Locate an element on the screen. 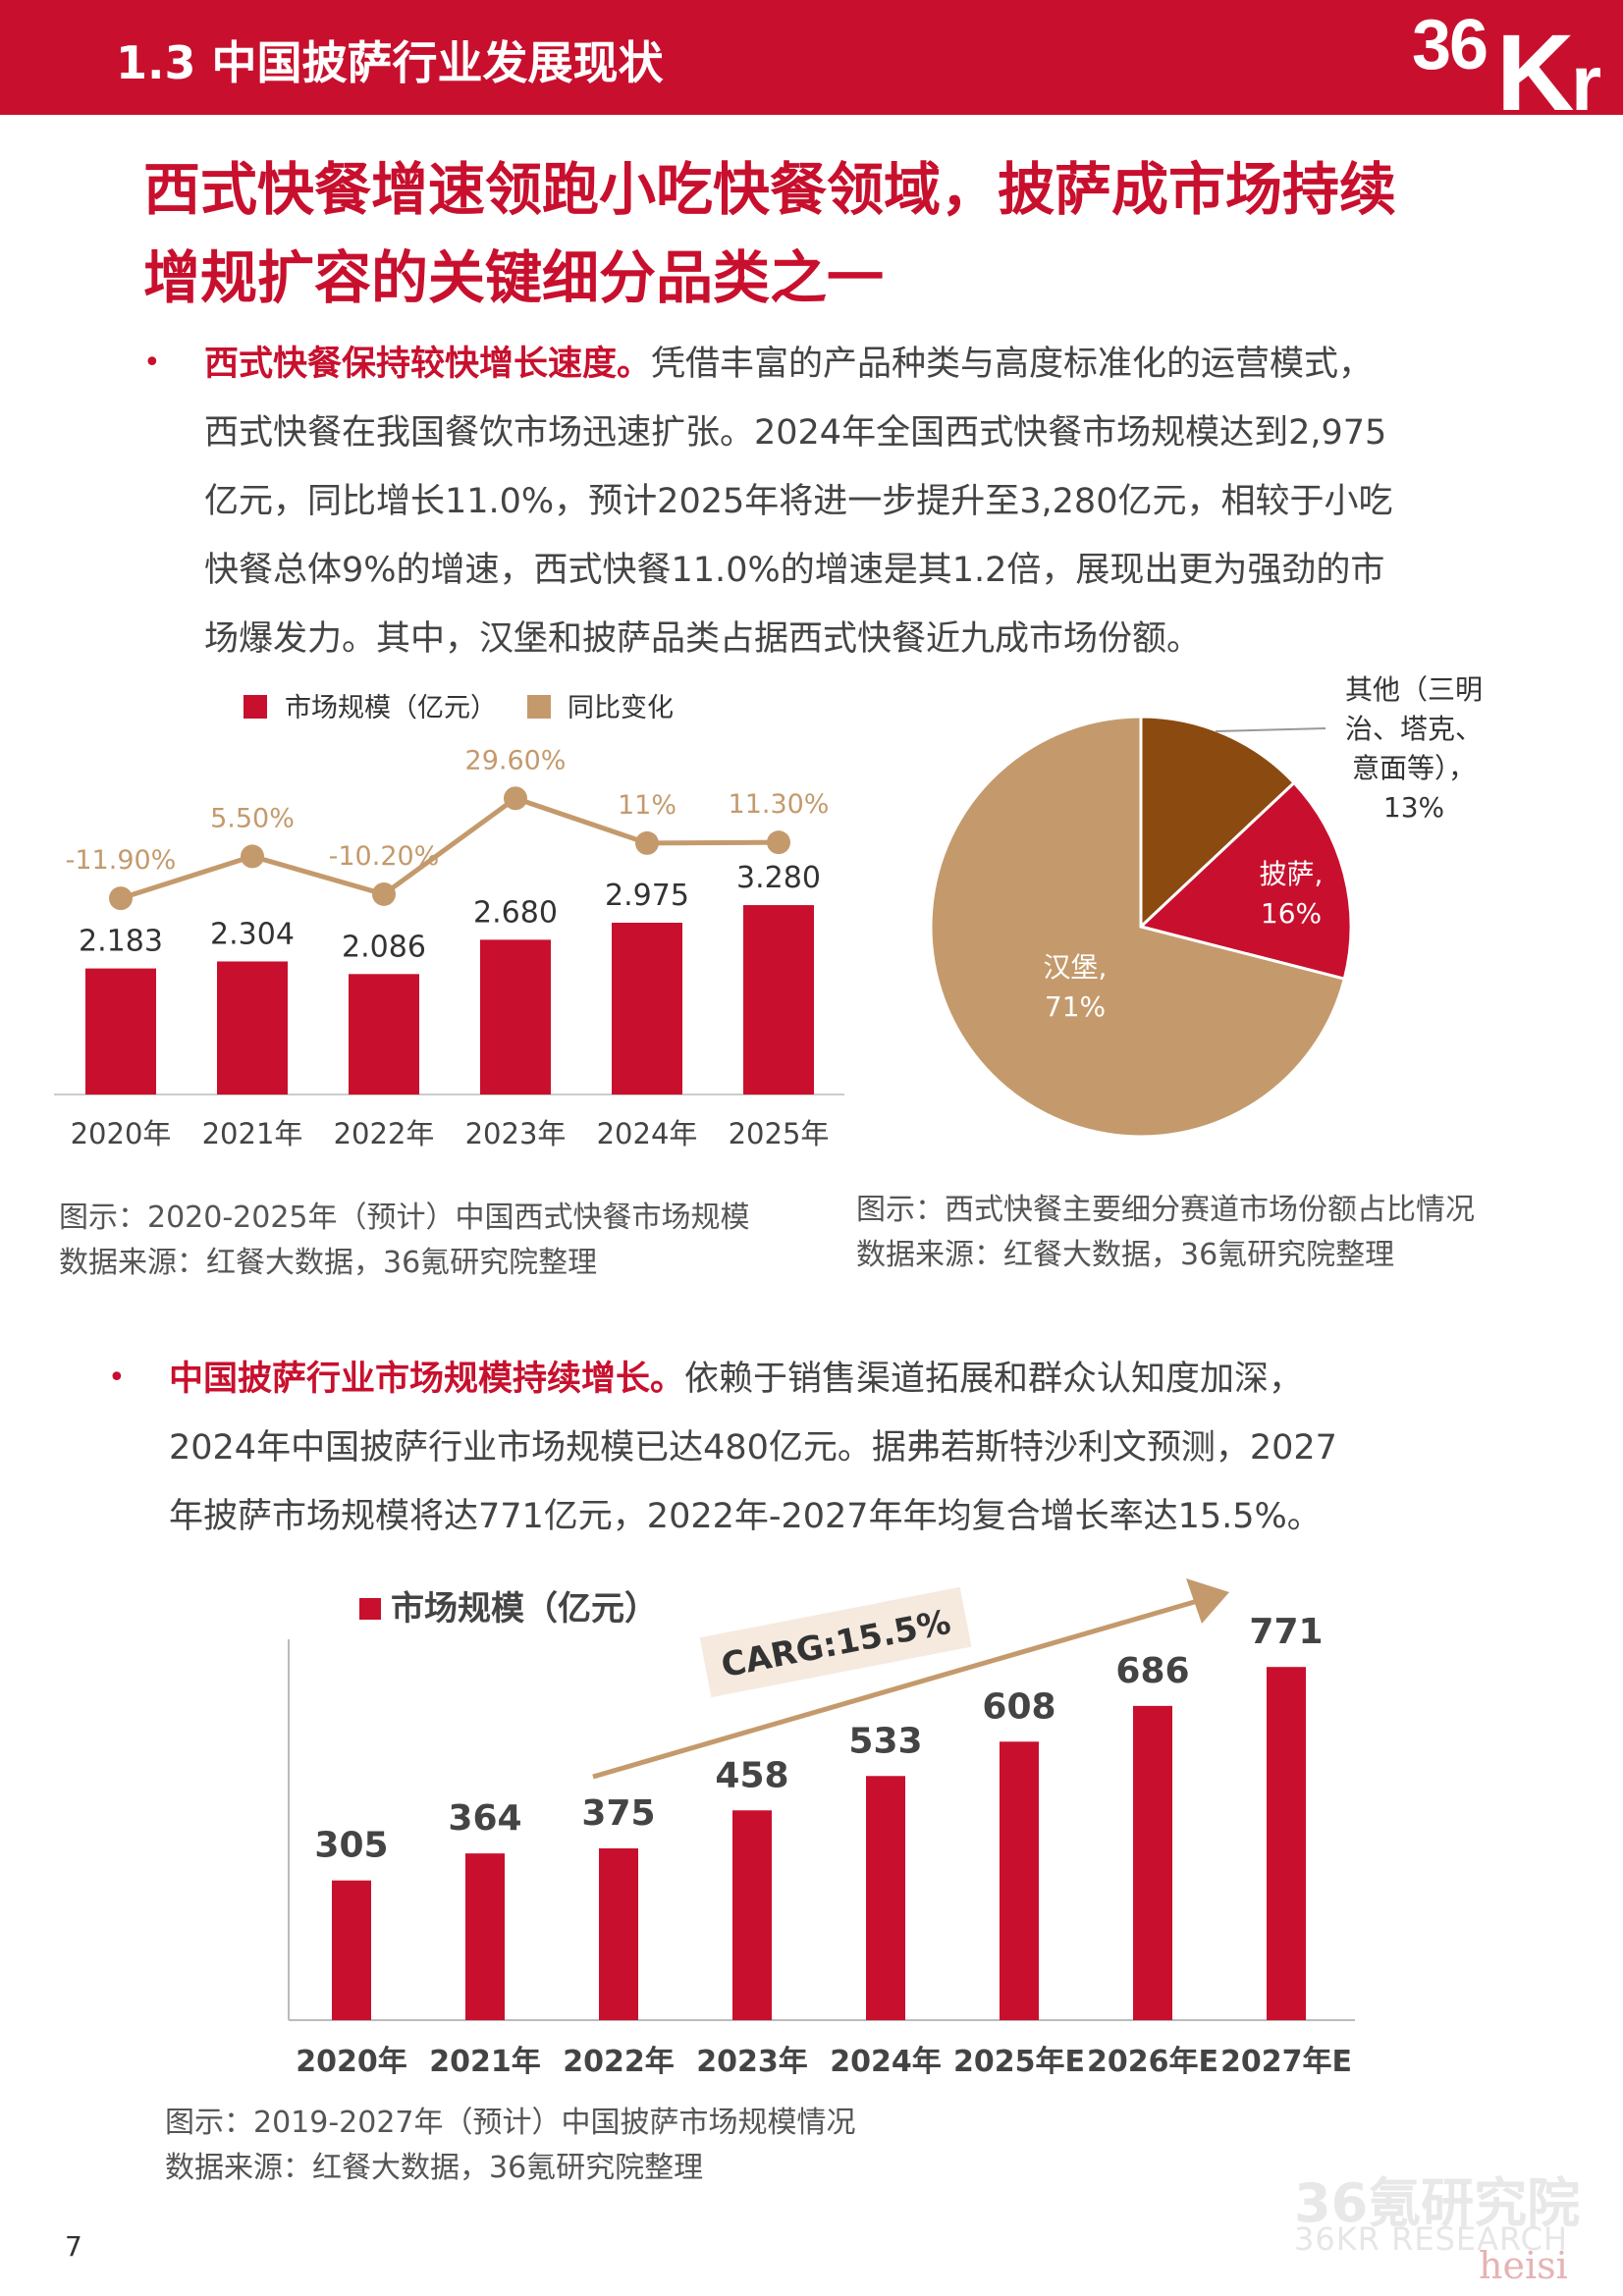 The height and width of the screenshot is (2296, 1623). page-number: 7 is located at coordinates (73, 2247).